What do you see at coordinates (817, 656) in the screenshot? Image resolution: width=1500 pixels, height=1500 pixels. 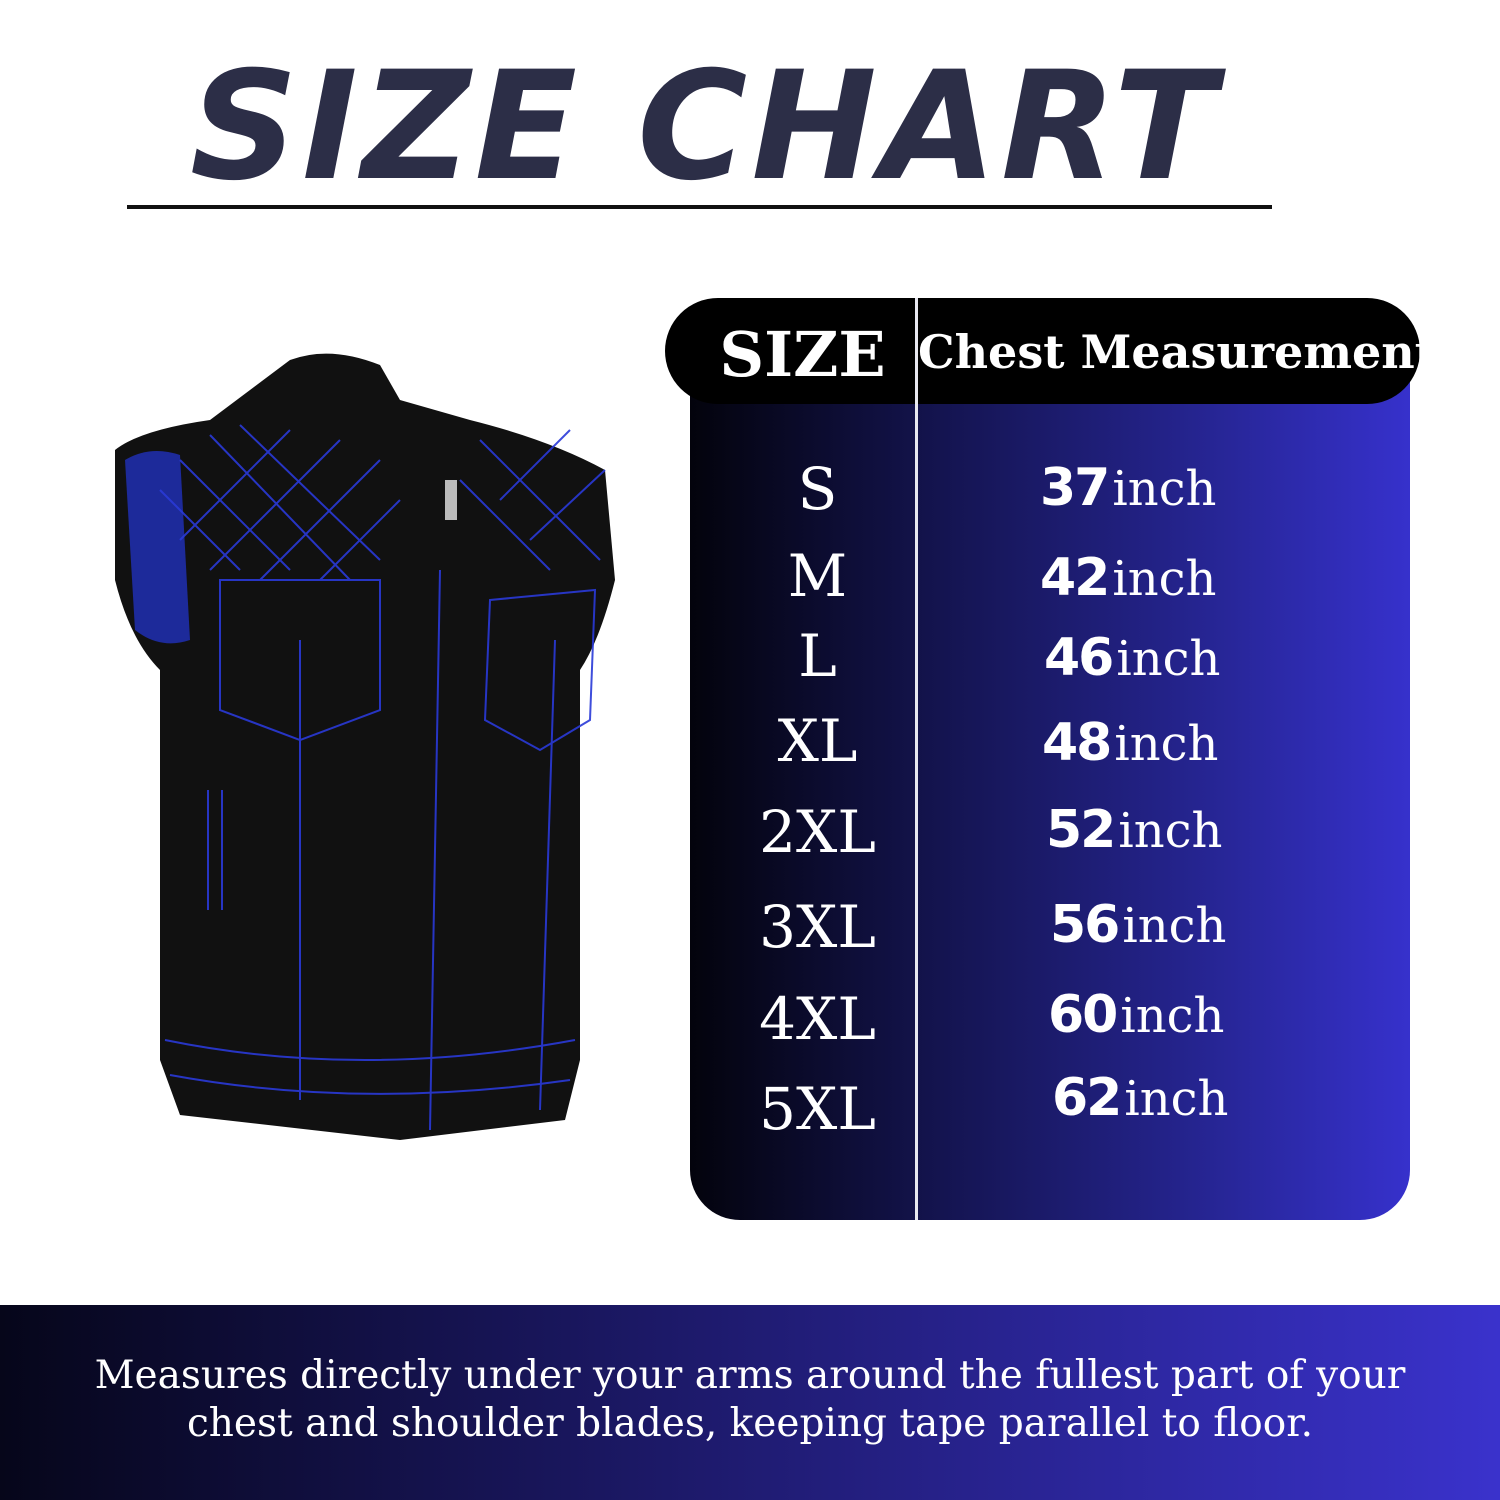 I see `size-label: L` at bounding box center [817, 656].